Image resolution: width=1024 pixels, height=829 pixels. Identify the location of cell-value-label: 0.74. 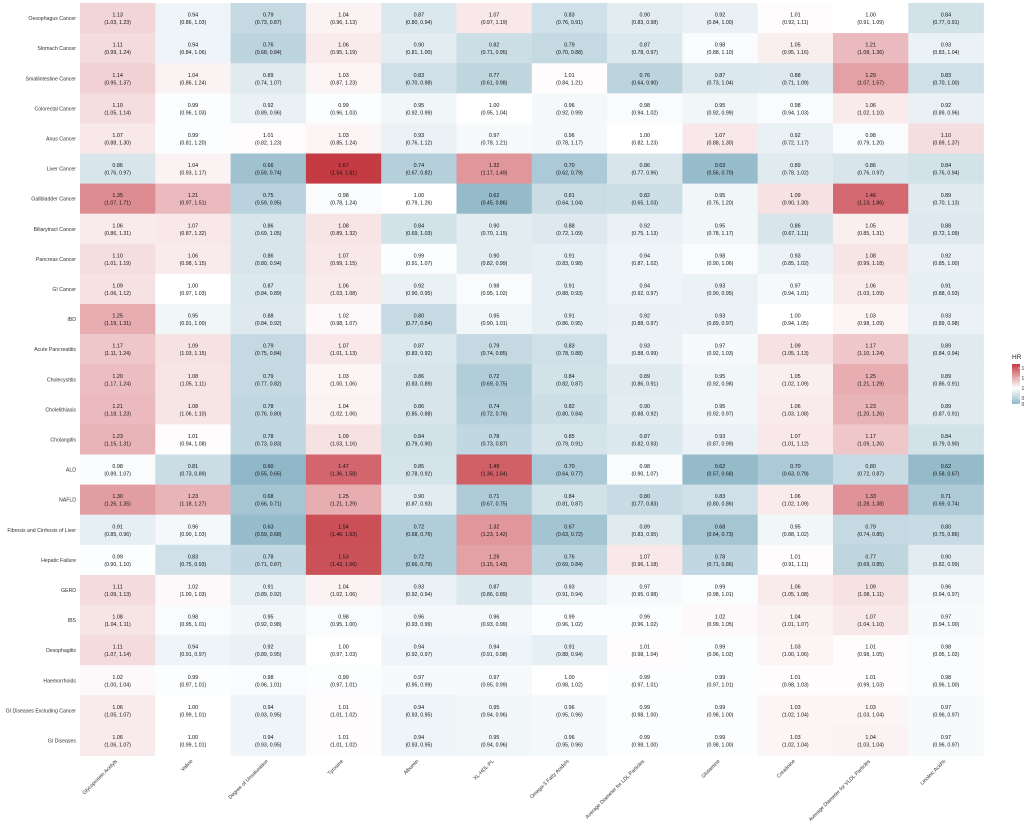
(494, 407).